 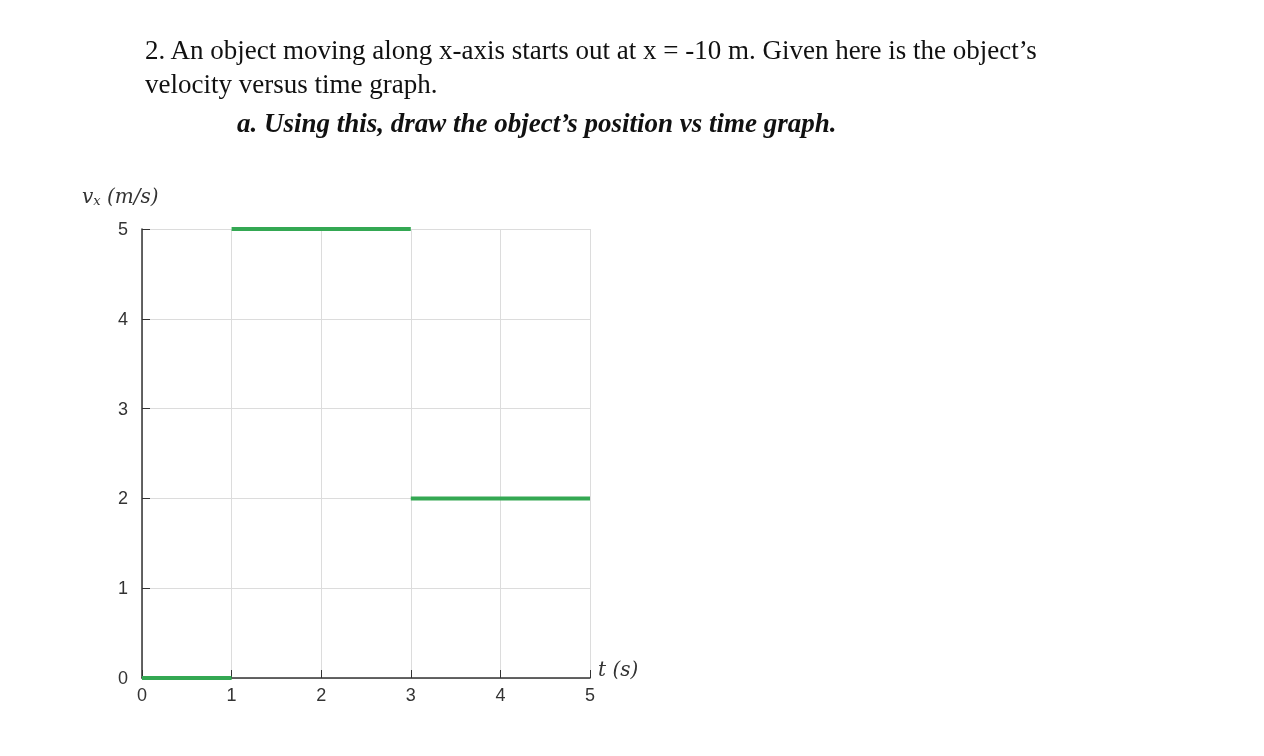 What do you see at coordinates (231, 695) in the screenshot?
I see `x-tick-label: 1` at bounding box center [231, 695].